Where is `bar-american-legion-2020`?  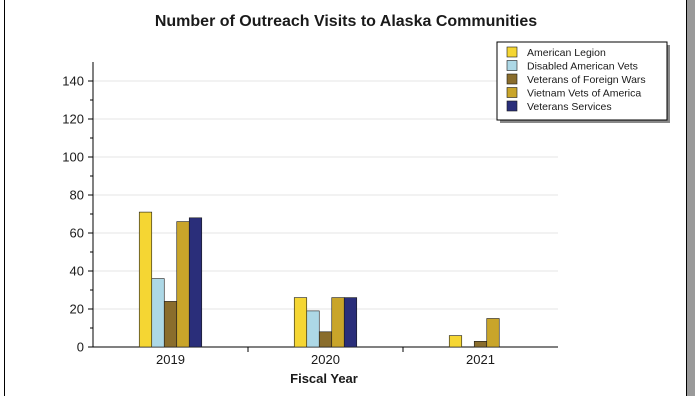
bar-american-legion-2020 is located at coordinates (300, 322).